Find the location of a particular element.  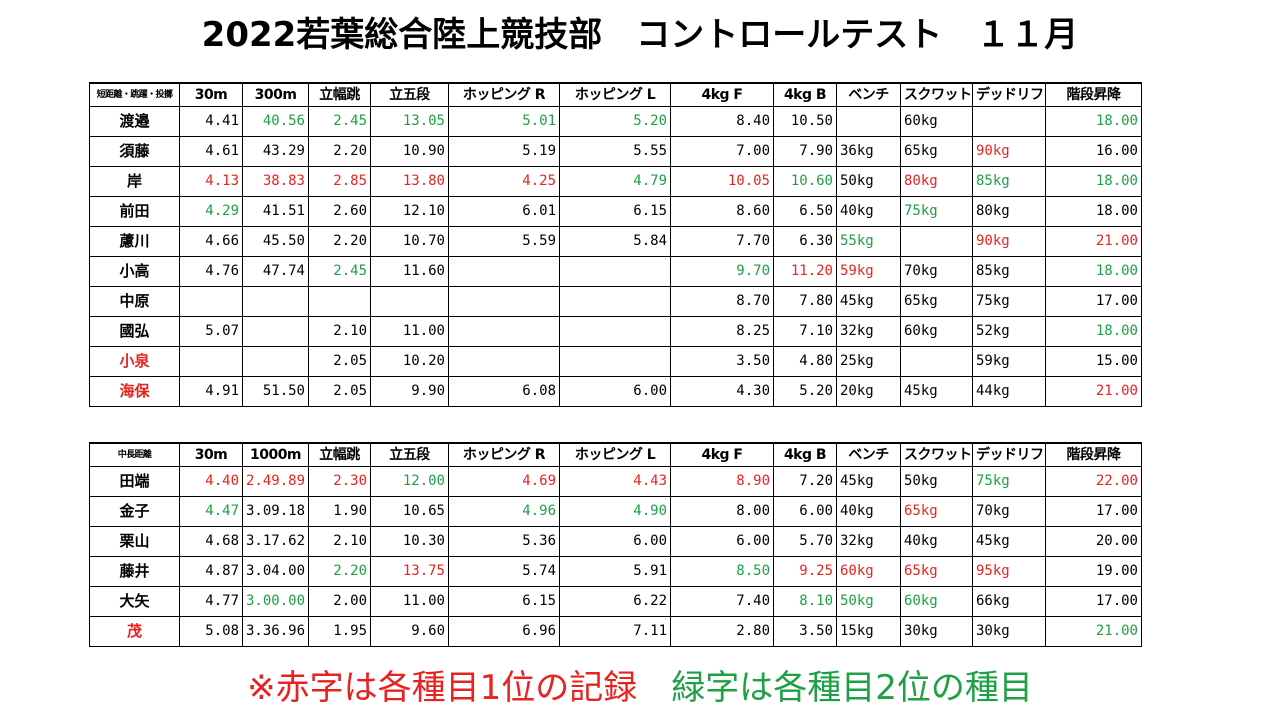

record-cell: 5.84 is located at coordinates (615, 241).